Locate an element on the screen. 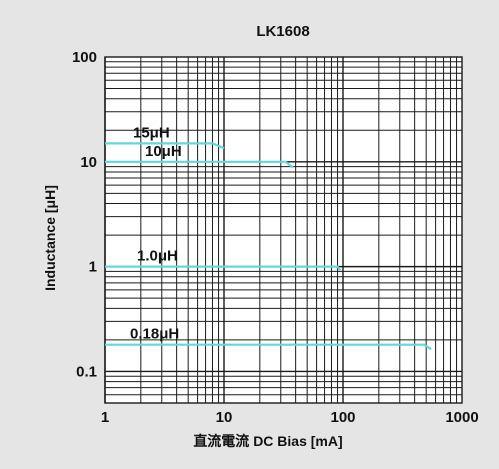  y-tick-label: 100 is located at coordinates (84, 57).